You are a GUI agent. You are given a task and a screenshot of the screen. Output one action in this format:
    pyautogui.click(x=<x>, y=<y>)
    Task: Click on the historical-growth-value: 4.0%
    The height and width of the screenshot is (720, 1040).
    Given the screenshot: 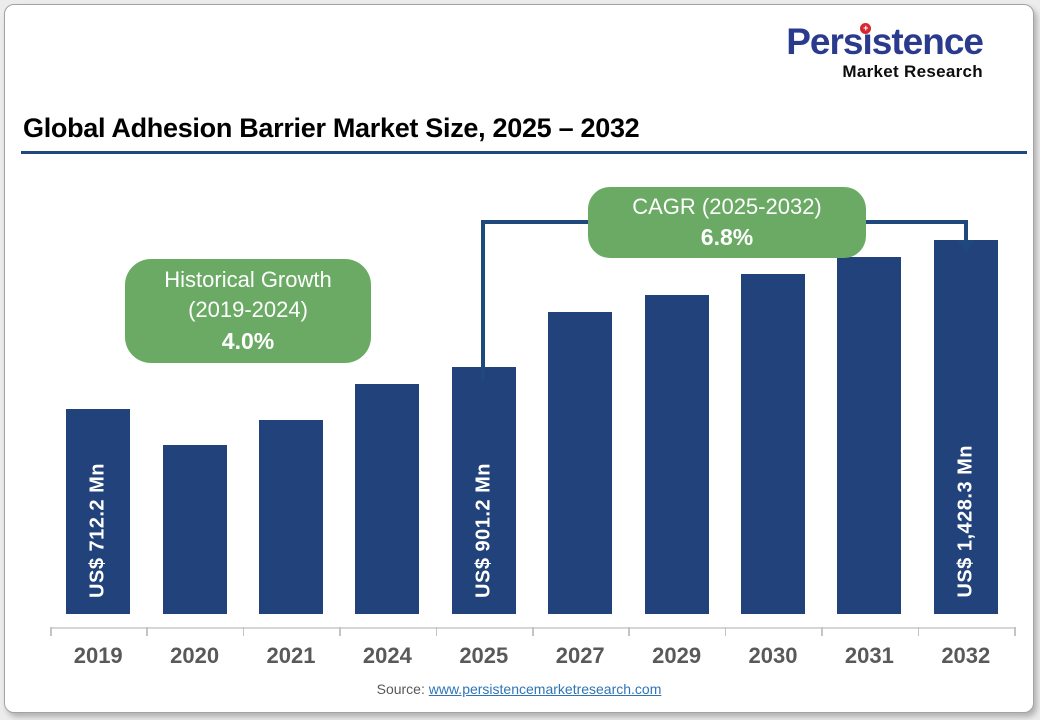 What is the action you would take?
    pyautogui.click(x=248, y=341)
    